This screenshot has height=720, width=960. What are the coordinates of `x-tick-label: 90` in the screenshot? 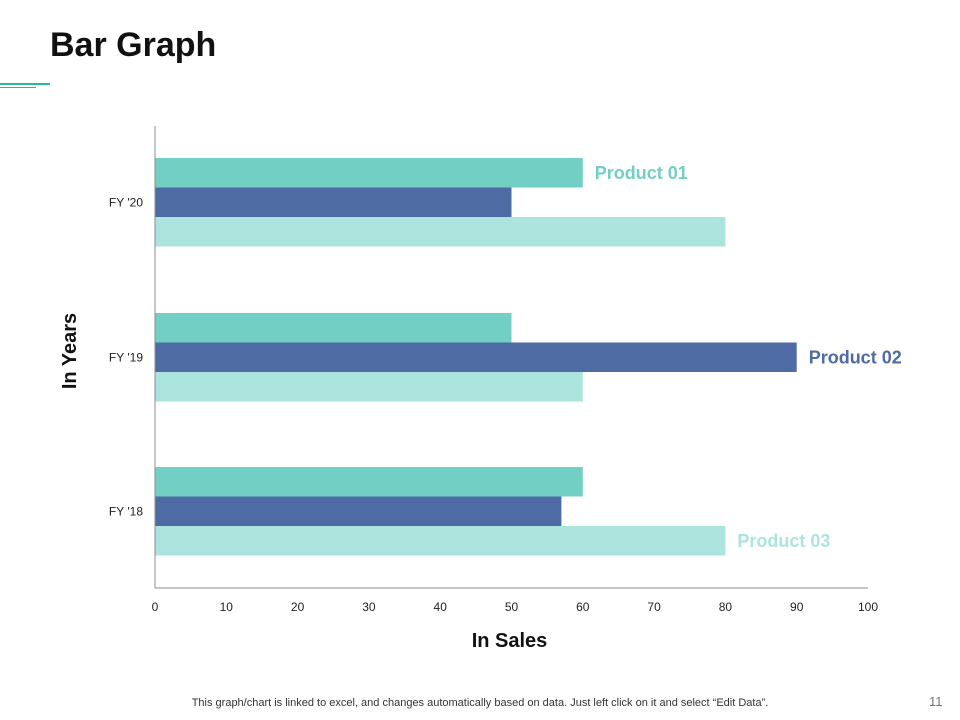 It's located at (797, 607).